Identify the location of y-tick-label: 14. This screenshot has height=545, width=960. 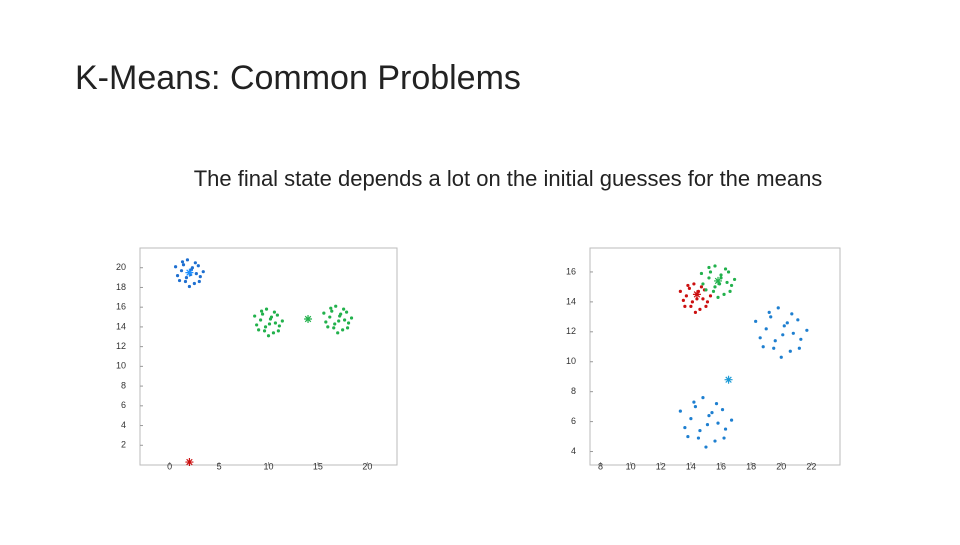
(571, 301).